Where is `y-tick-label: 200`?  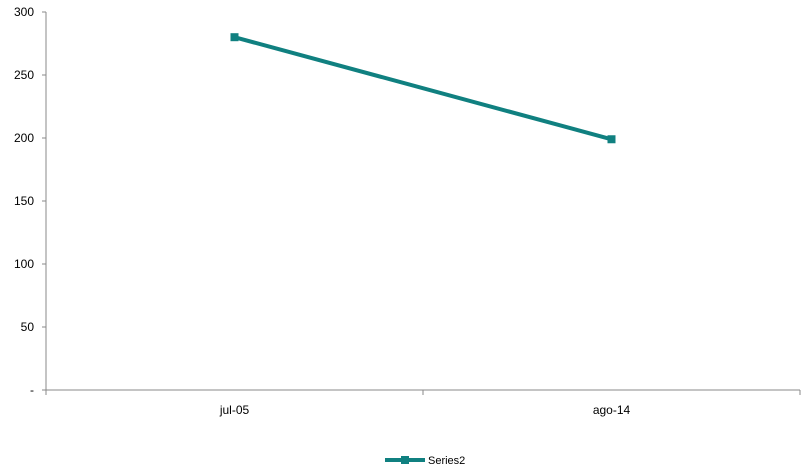
y-tick-label: 200 is located at coordinates (24, 138).